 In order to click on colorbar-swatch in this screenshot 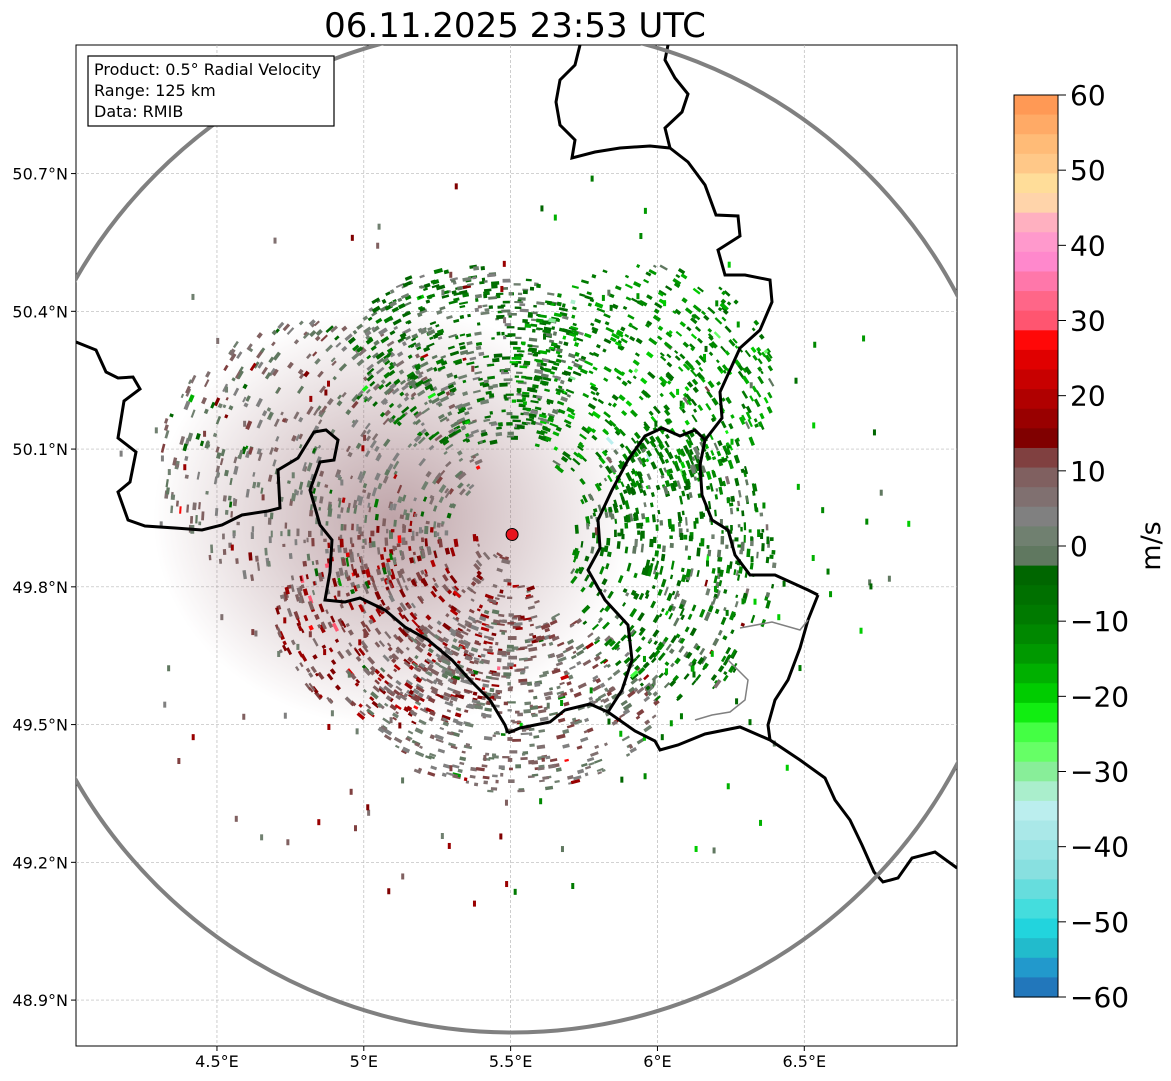, I will do `click(1036, 281)`.